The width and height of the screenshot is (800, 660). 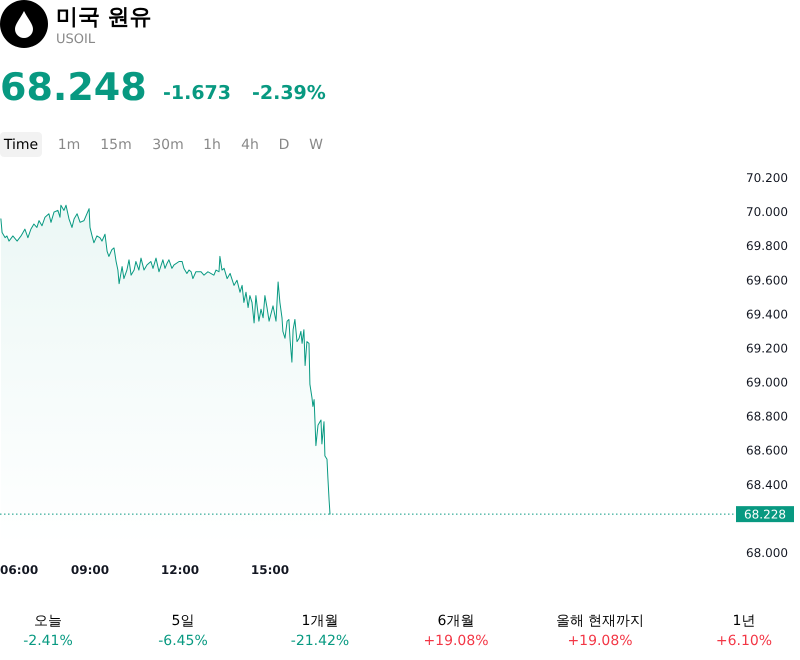 I want to click on chart-title: 미국 원유, so click(x=104, y=17).